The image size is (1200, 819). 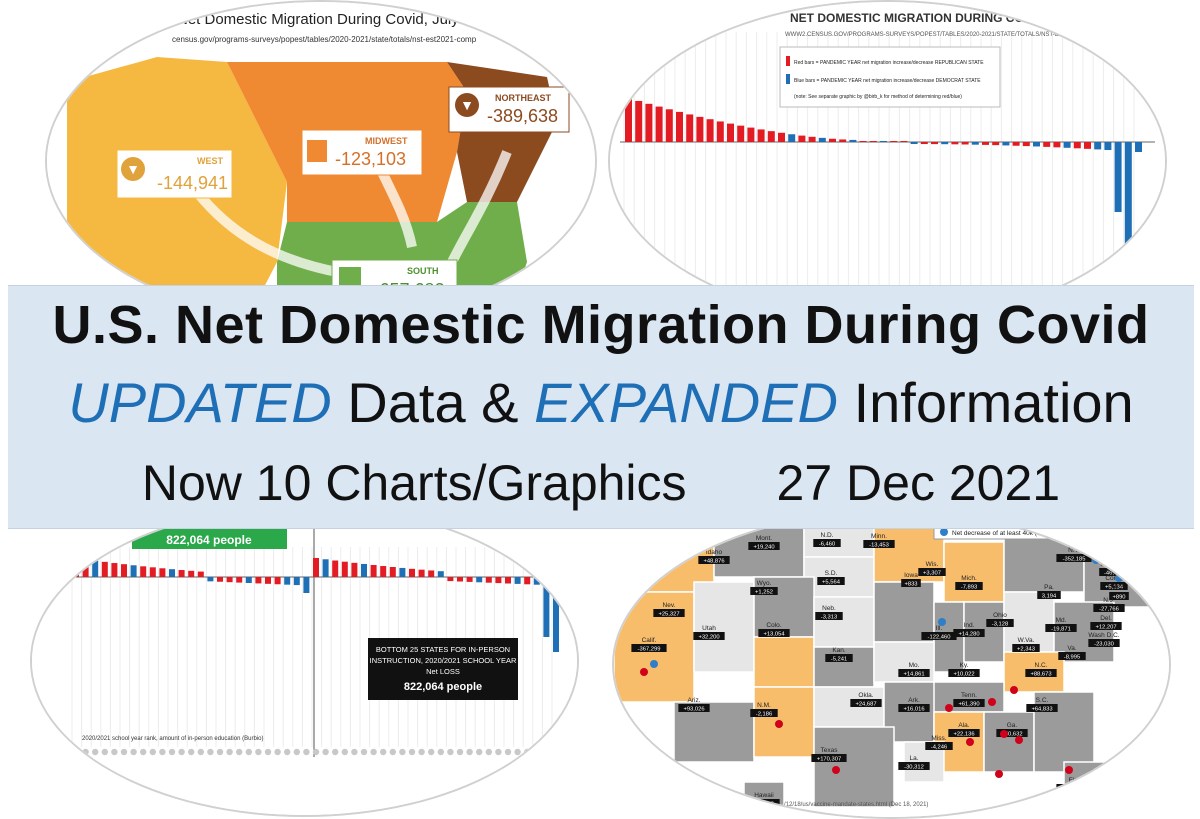 What do you see at coordinates (1109, 573) in the screenshot?
I see `state-value: -46,` at bounding box center [1109, 573].